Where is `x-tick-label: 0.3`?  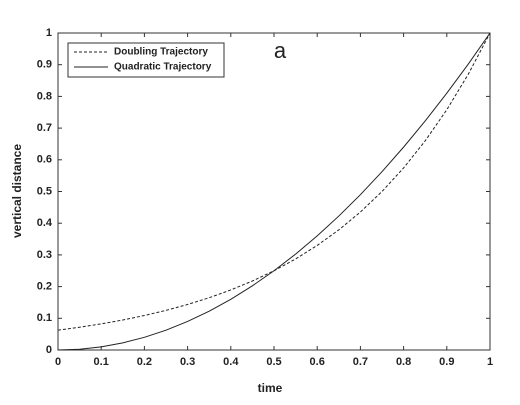
x-tick-label: 0.3 is located at coordinates (187, 362).